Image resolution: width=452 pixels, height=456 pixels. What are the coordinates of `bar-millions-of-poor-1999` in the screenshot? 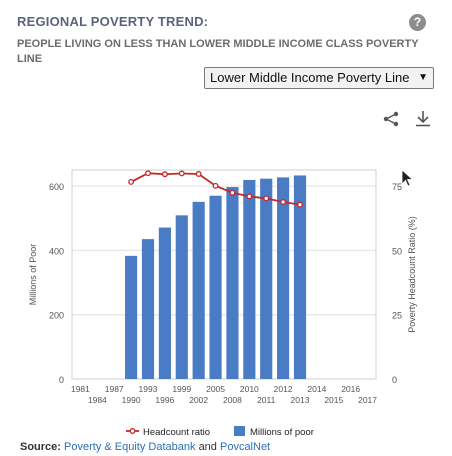 It's located at (181, 297).